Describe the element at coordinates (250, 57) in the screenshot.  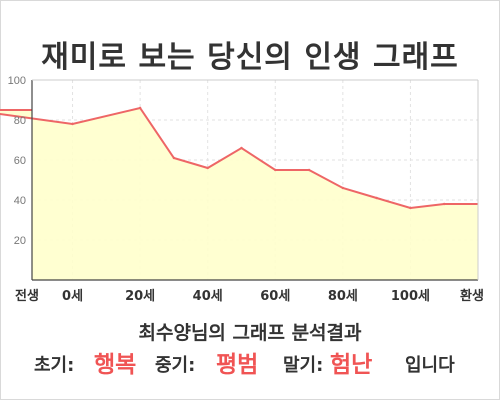
I see `page-title: 재미로 보는 당신의 인생 그래프` at that location.